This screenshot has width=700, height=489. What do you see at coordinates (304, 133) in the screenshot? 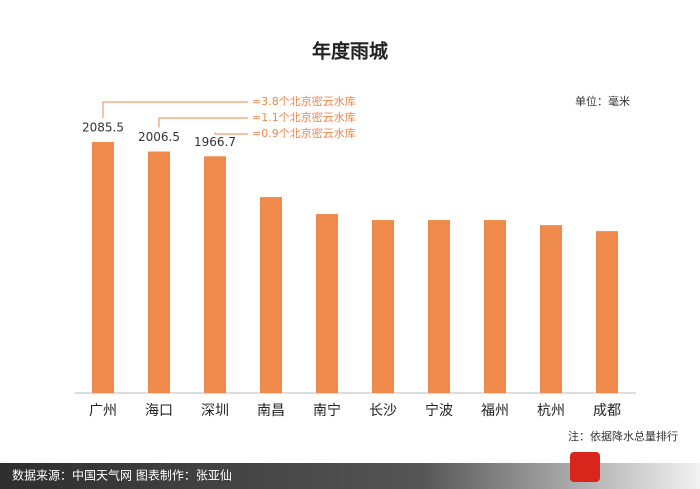
I see `annotation: ≈0.9个北京密云水库` at bounding box center [304, 133].